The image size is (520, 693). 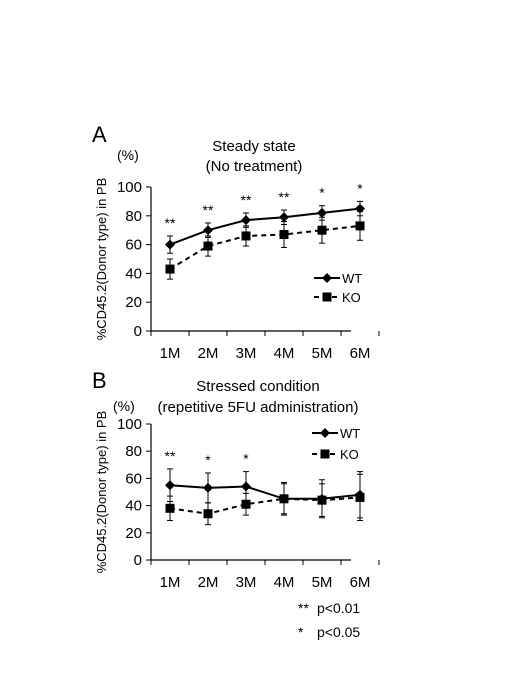 I want to click on chart-title-line: (No treatment), so click(x=254, y=166).